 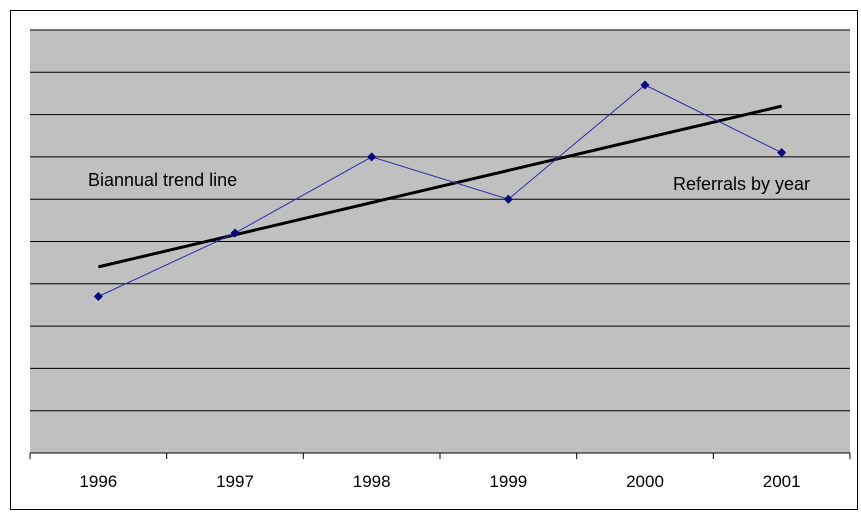 I want to click on x-tick-label: 2000, so click(x=645, y=481).